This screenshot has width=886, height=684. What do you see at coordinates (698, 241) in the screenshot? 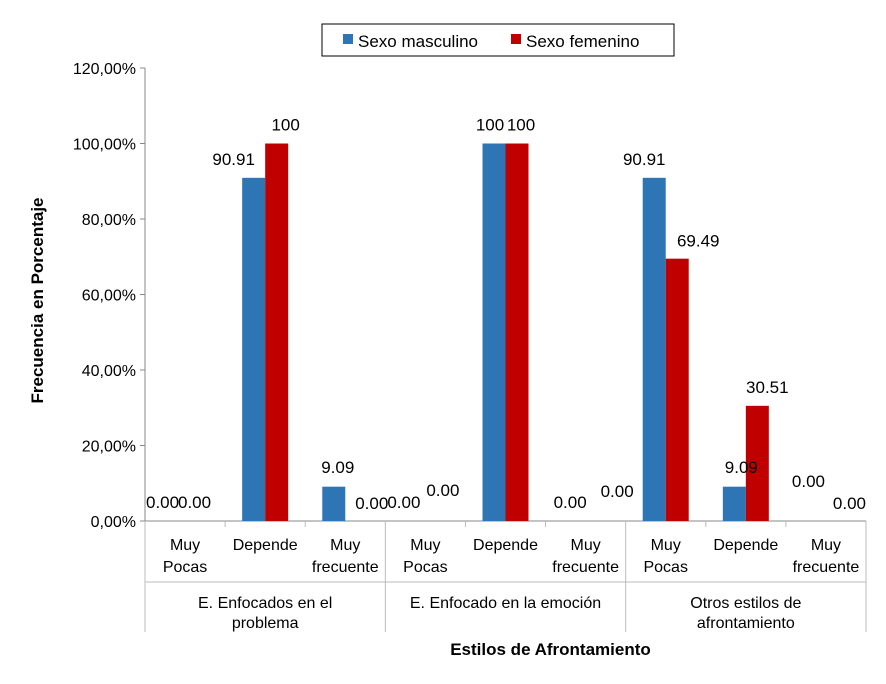
I see `data-label-femenino: 69.49` at bounding box center [698, 241].